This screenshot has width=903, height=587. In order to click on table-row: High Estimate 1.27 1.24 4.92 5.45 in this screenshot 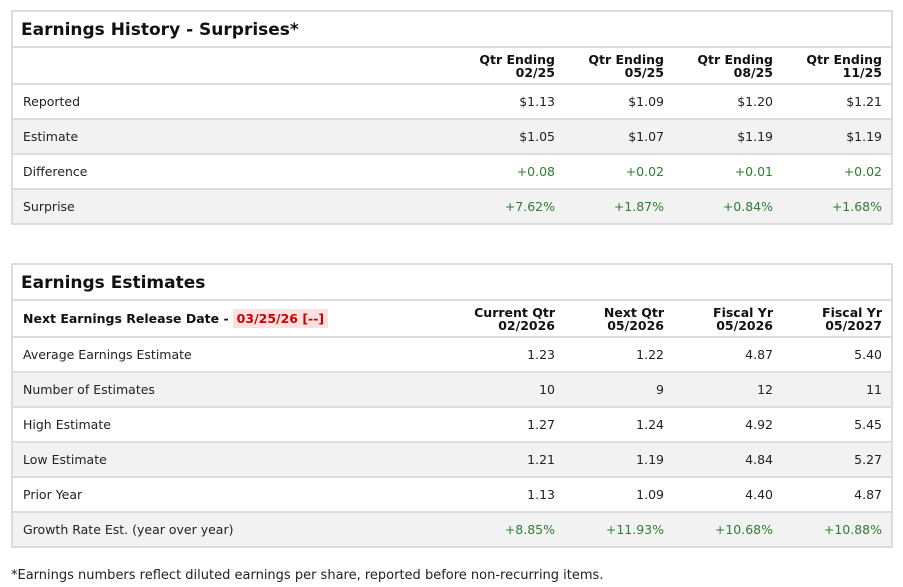, I will do `click(452, 425)`.